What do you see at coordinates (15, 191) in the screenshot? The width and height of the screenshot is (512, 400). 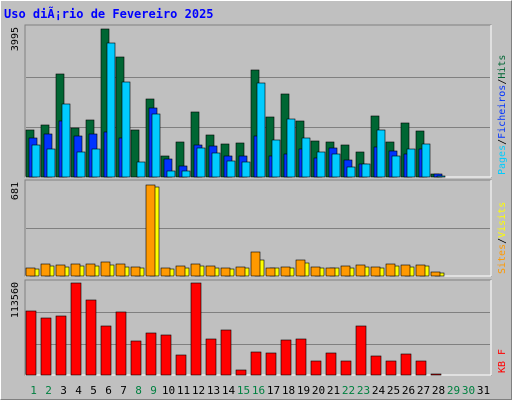 I see `y-max-label: 681` at bounding box center [15, 191].